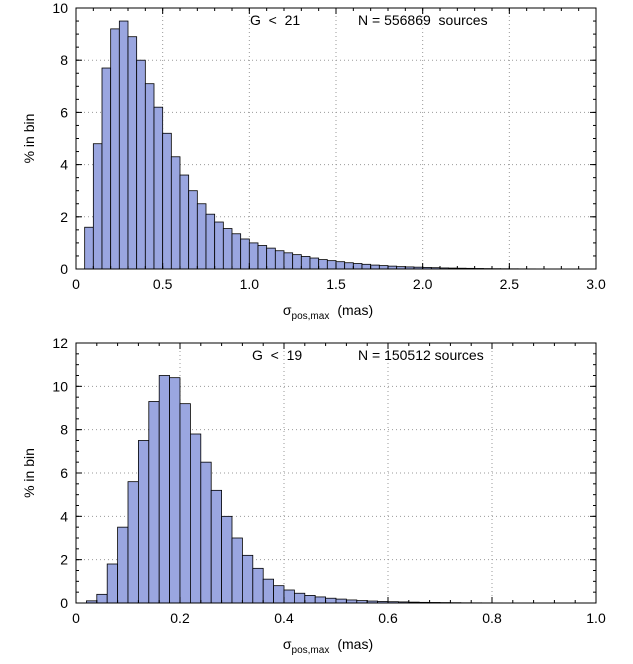 The height and width of the screenshot is (664, 633). I want to click on magnitude-cut-annotation: G < 19, so click(277, 355).